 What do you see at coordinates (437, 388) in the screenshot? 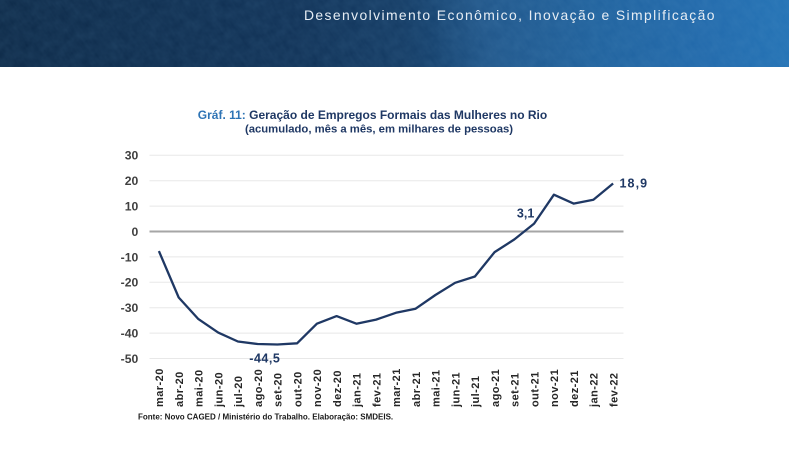
I see `svg-text: mai-21` at bounding box center [437, 388].